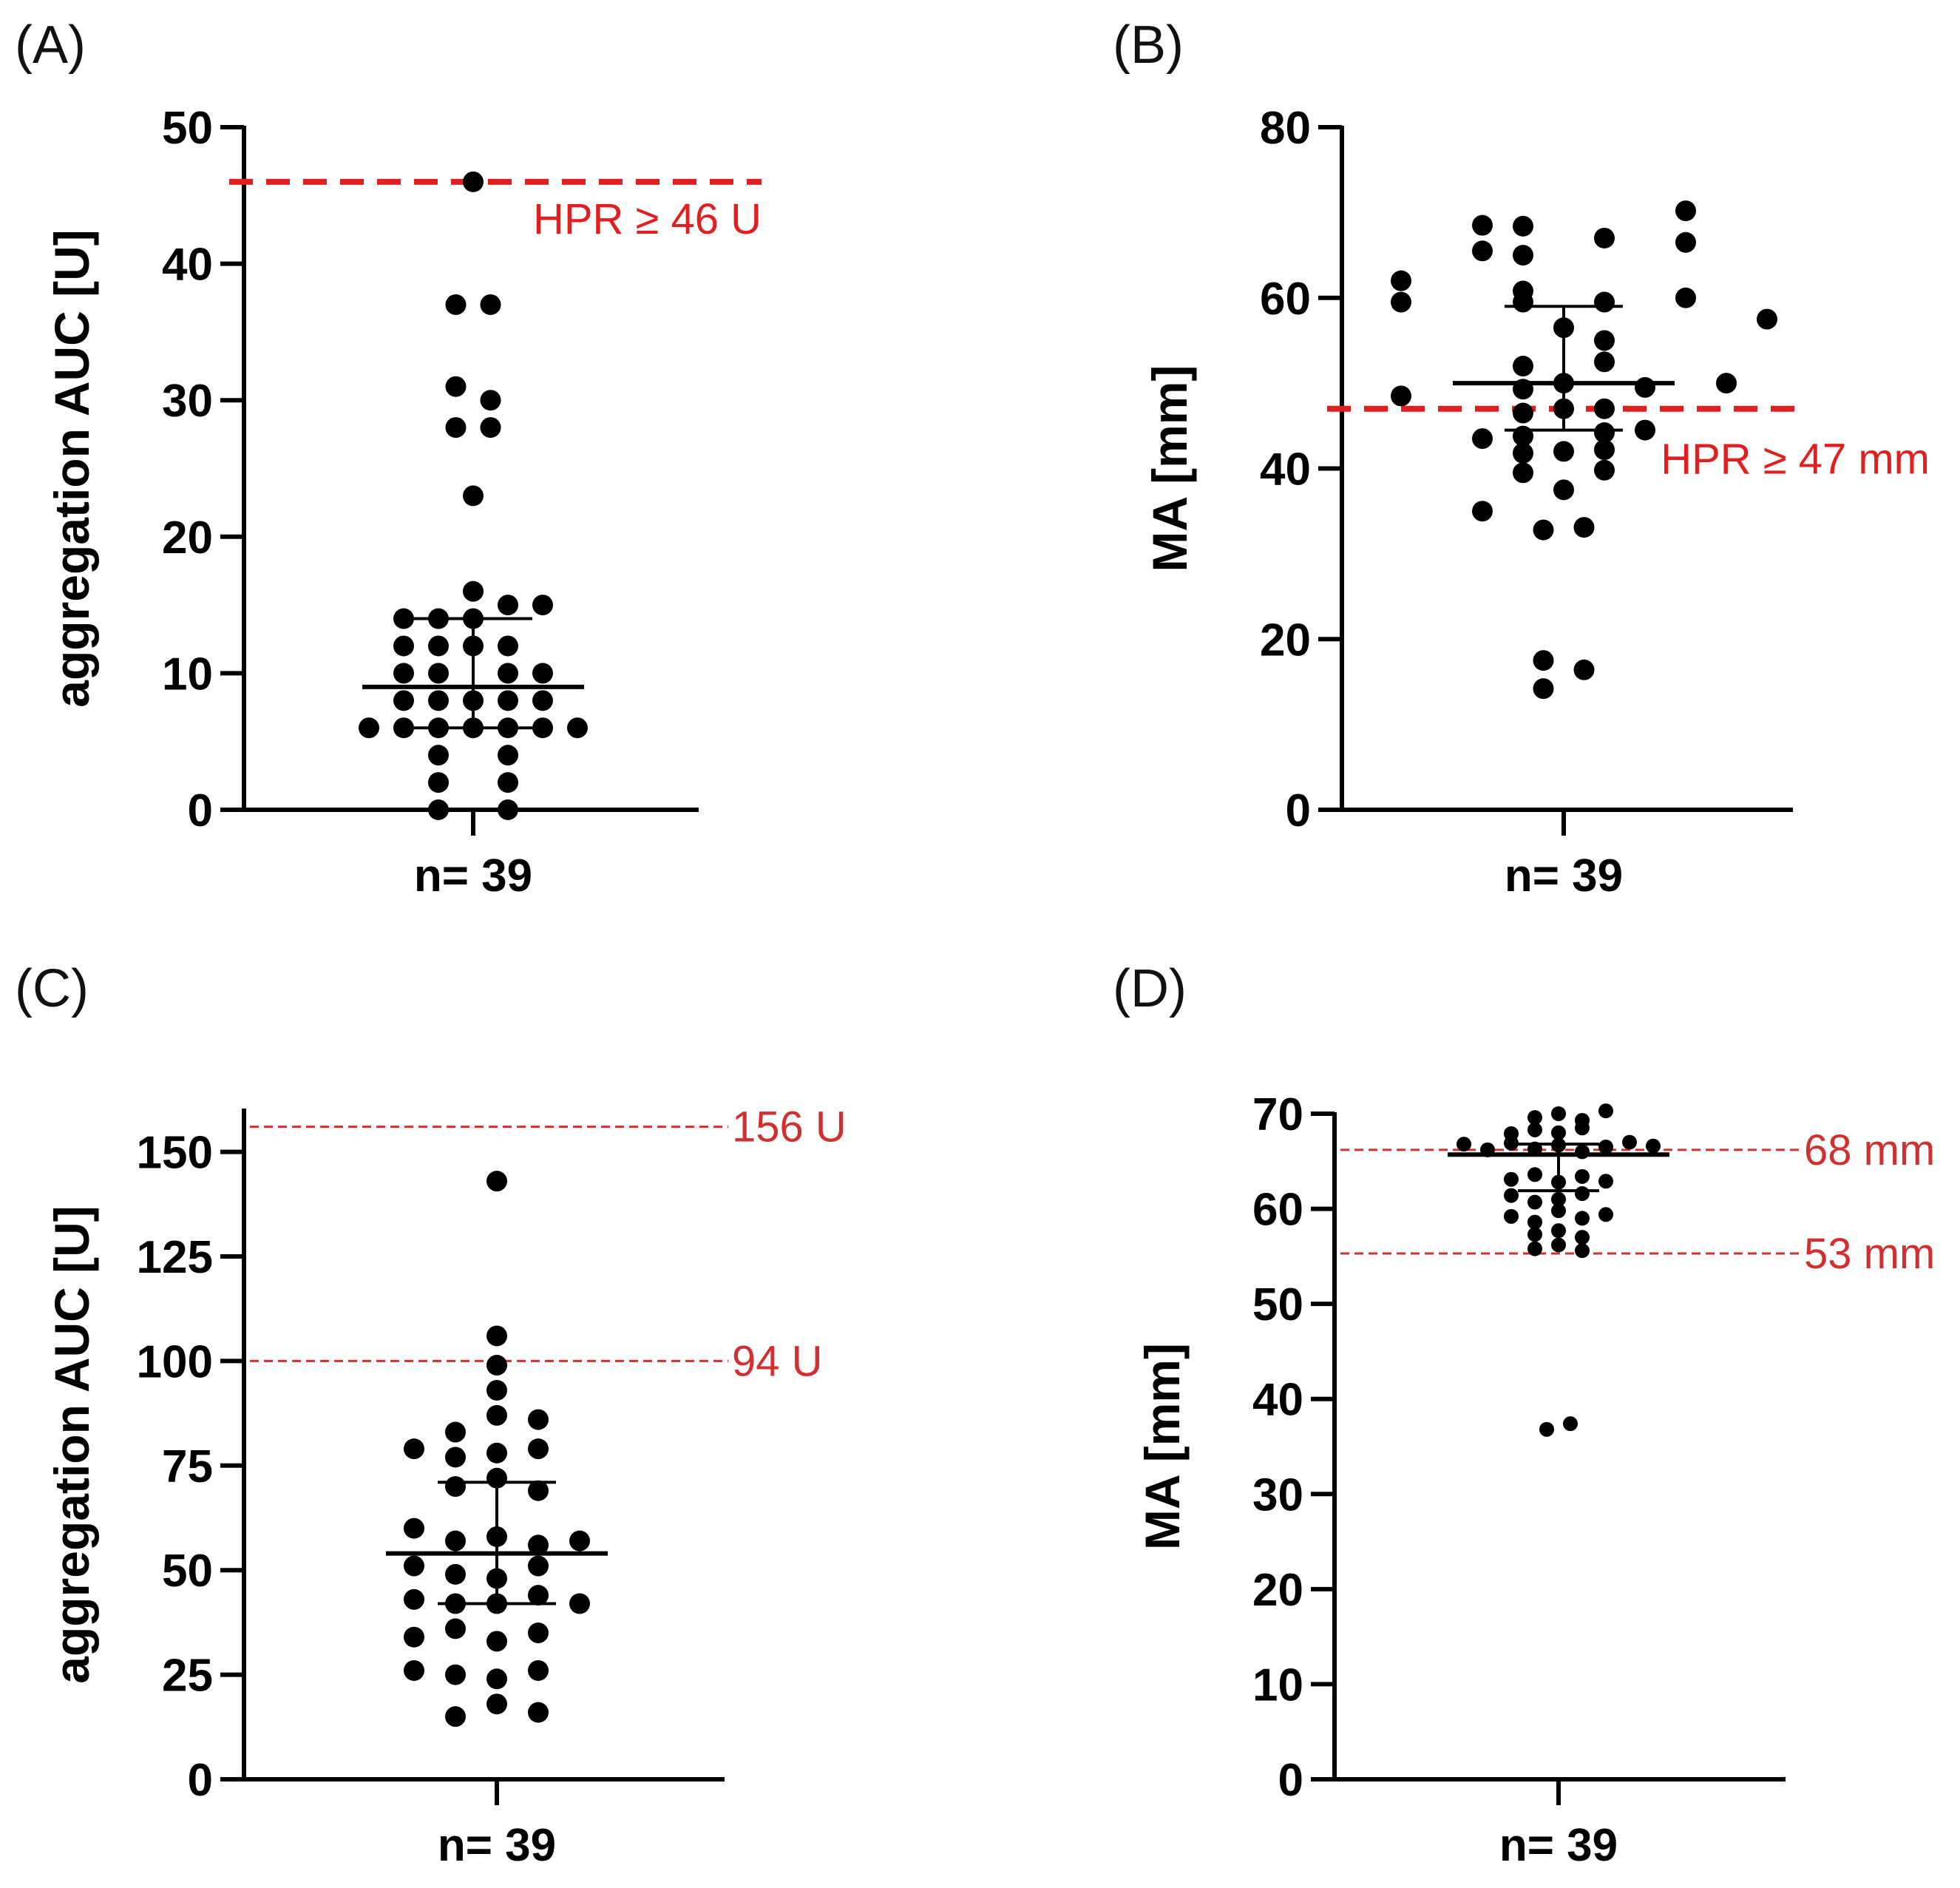 This screenshot has width=1960, height=1888. I want to click on y-tick-label: 80, so click(1285, 128).